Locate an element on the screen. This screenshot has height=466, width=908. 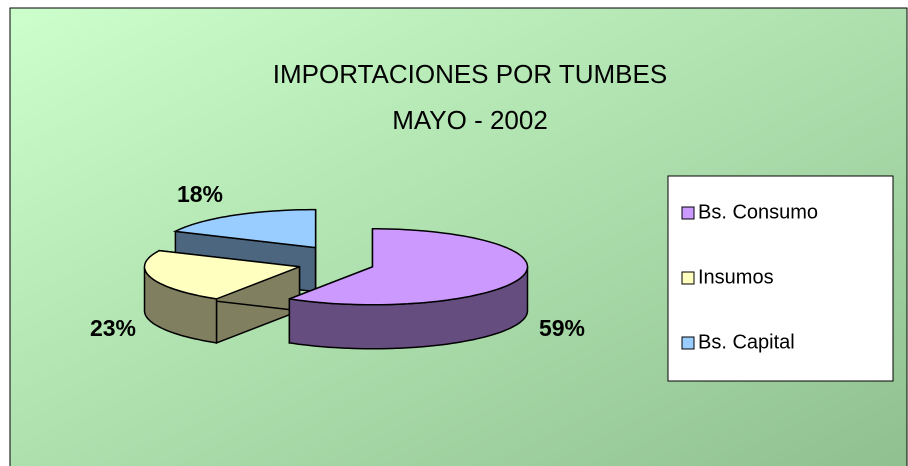
data-label: 59% is located at coordinates (562, 328).